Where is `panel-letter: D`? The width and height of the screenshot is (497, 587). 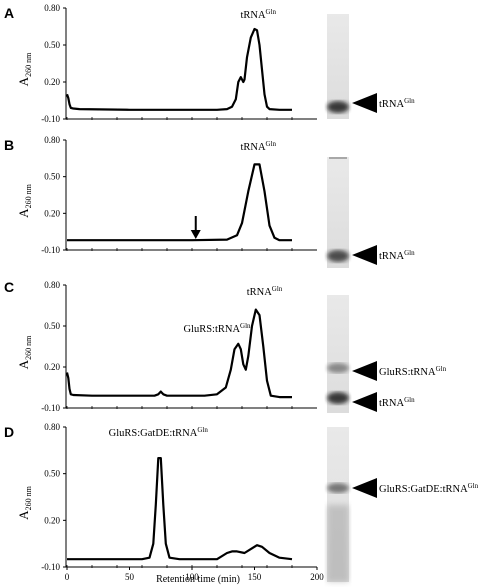 panel-letter: D is located at coordinates (9, 432).